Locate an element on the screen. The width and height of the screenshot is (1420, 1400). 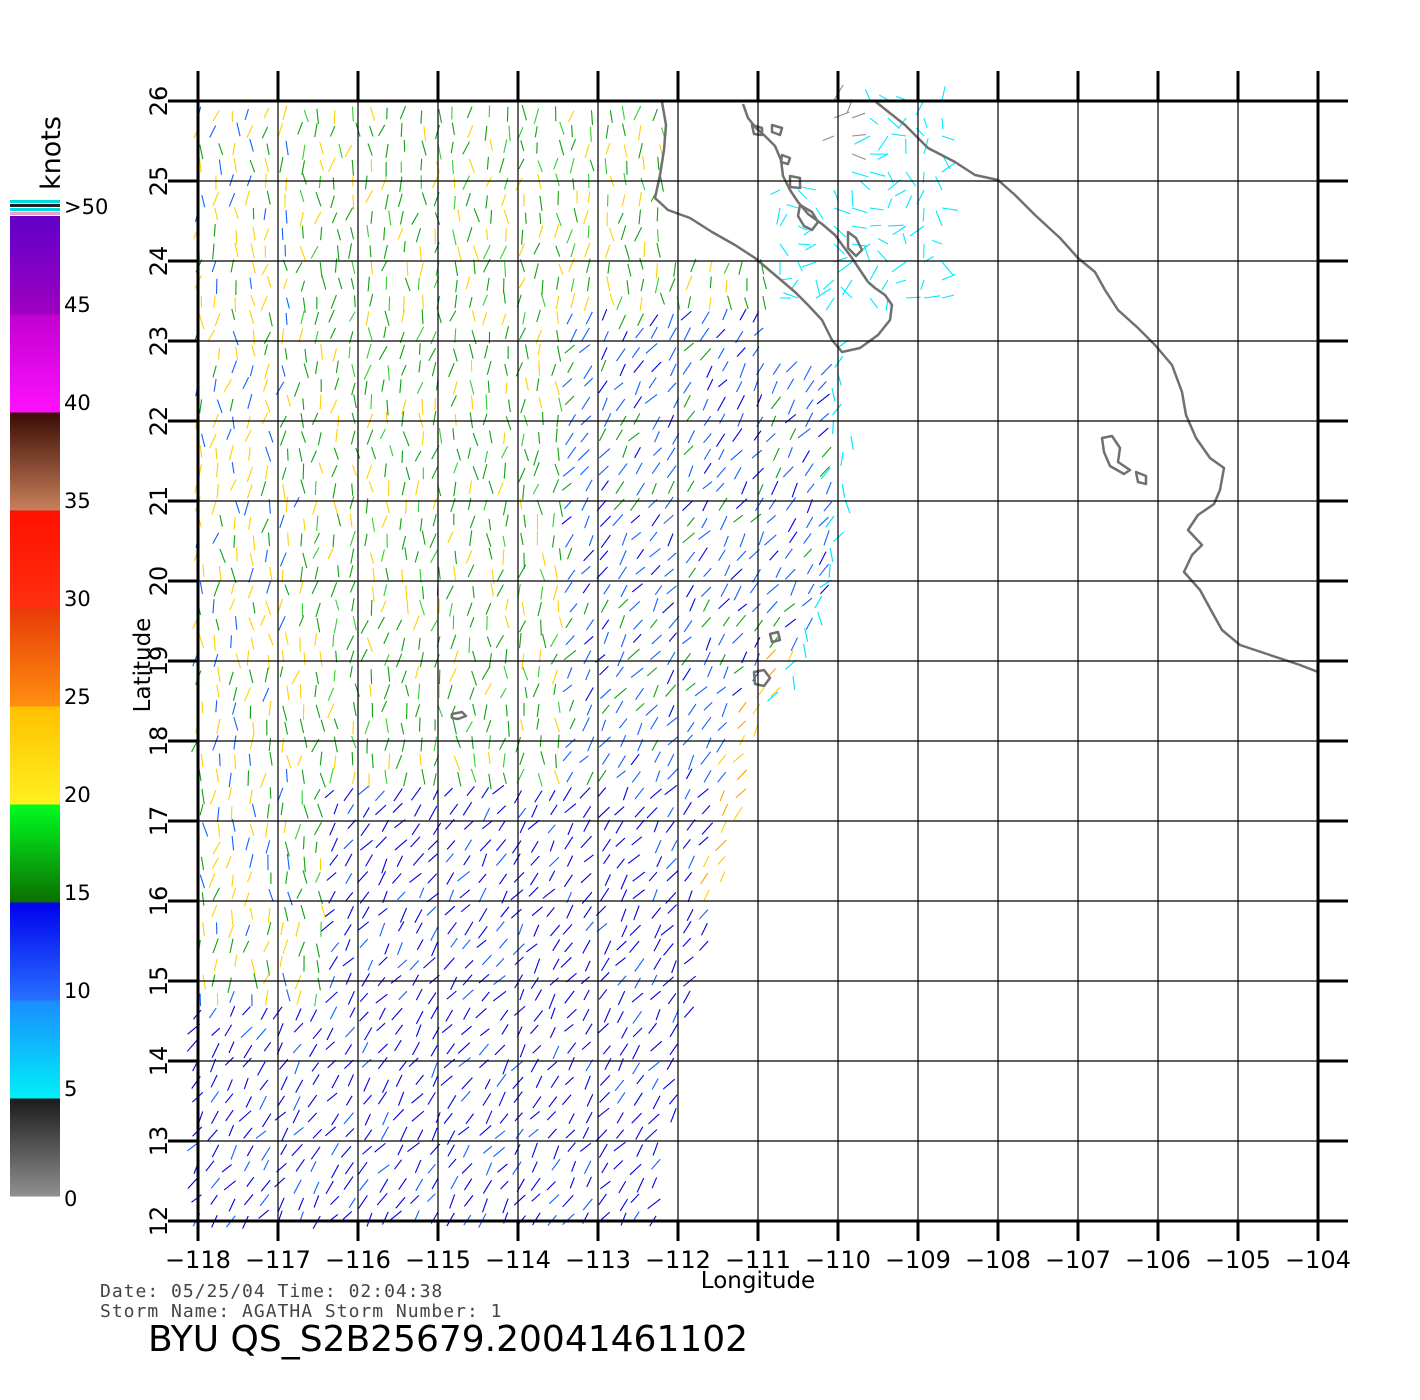
legend-tick-label: 35 is located at coordinates (77, 501).